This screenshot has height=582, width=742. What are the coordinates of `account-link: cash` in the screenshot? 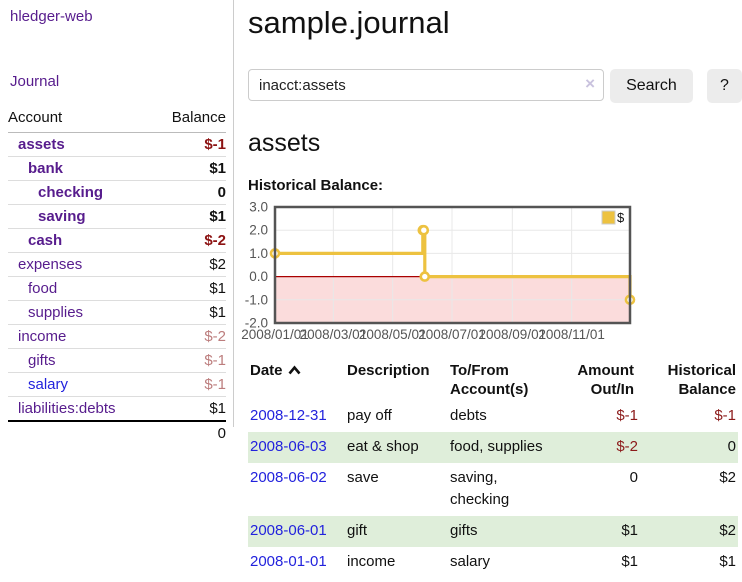 It's located at (45, 240).